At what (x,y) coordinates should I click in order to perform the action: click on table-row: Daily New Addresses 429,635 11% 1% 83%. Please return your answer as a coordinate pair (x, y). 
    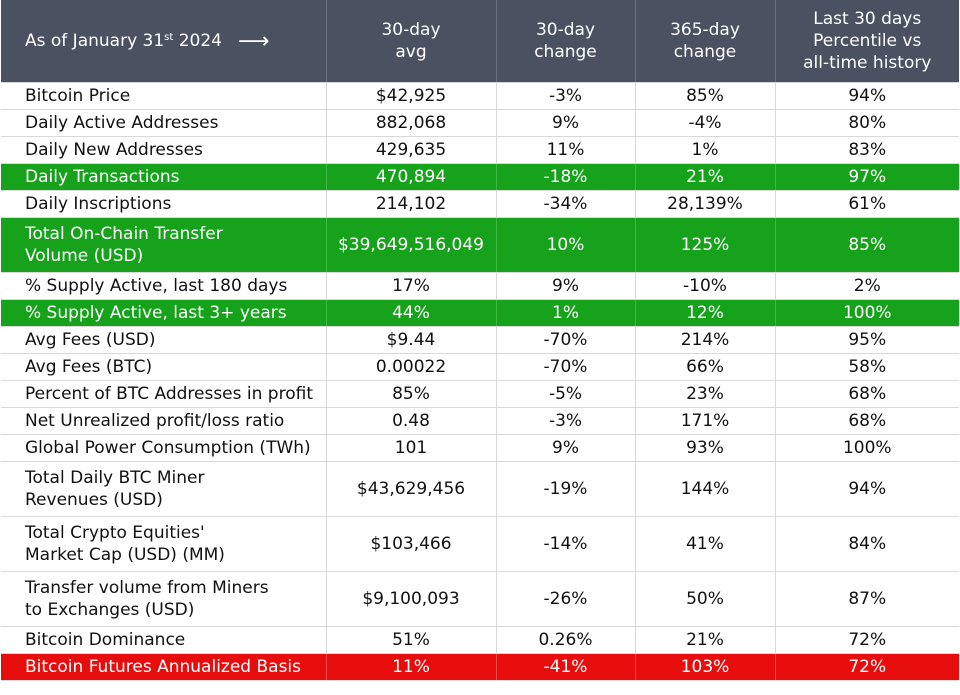
    Looking at the image, I should click on (480, 150).